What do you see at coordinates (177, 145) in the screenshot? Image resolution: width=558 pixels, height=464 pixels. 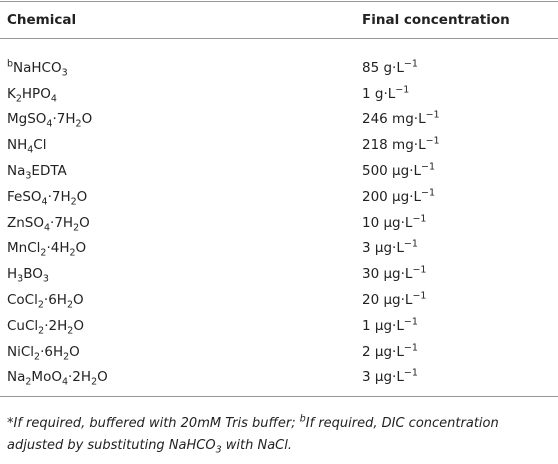 I see `table-cell: NH4Cl` at bounding box center [177, 145].